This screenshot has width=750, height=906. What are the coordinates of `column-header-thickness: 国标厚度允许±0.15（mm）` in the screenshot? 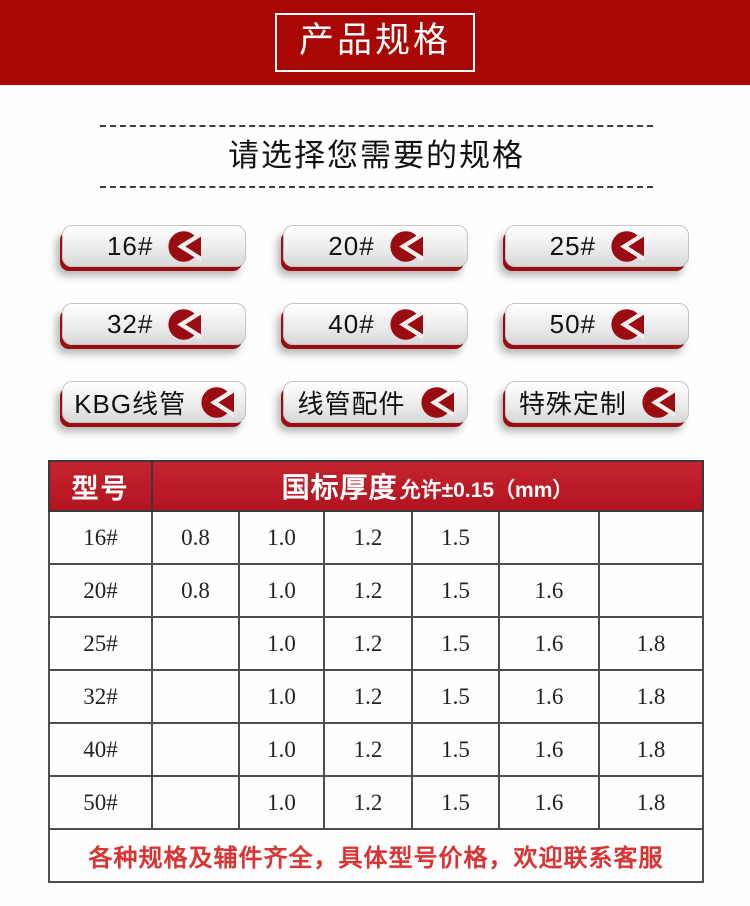 It's located at (427, 486).